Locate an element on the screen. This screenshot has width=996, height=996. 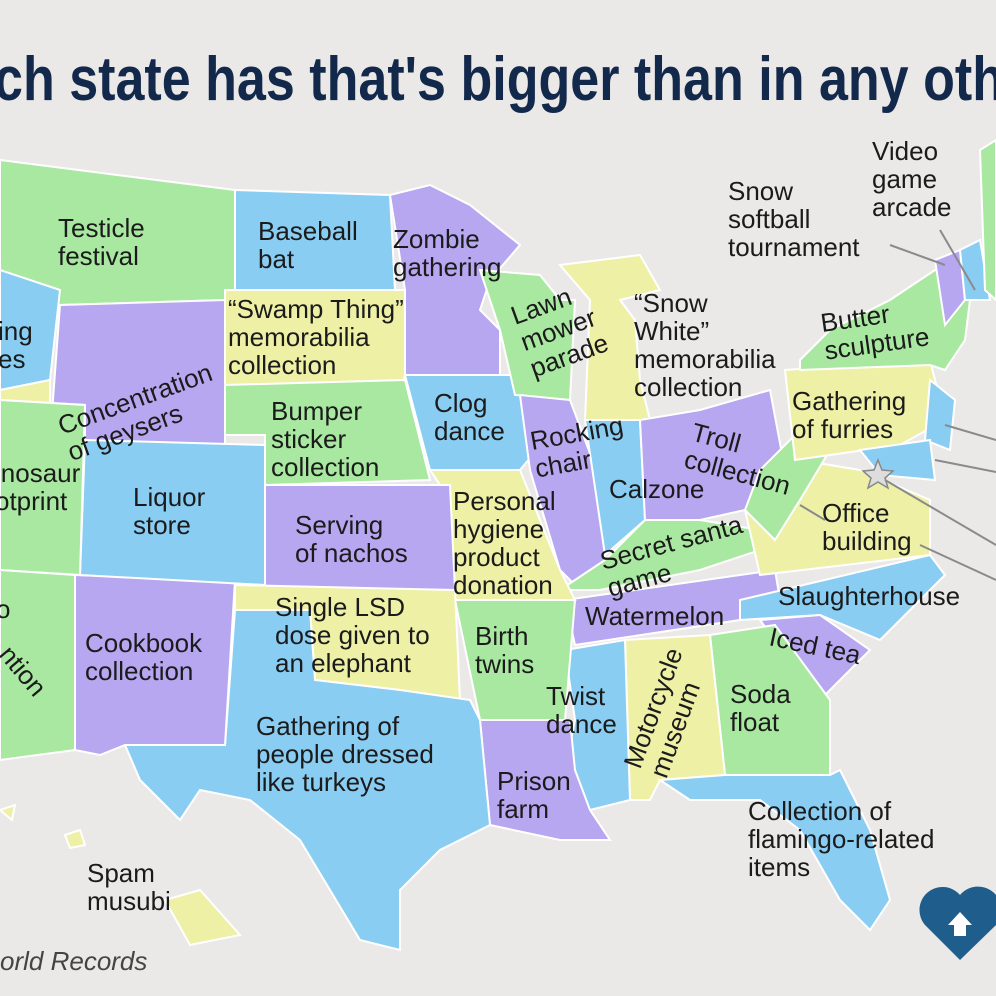
label-line: flamingo-related is located at coordinates (841, 839).